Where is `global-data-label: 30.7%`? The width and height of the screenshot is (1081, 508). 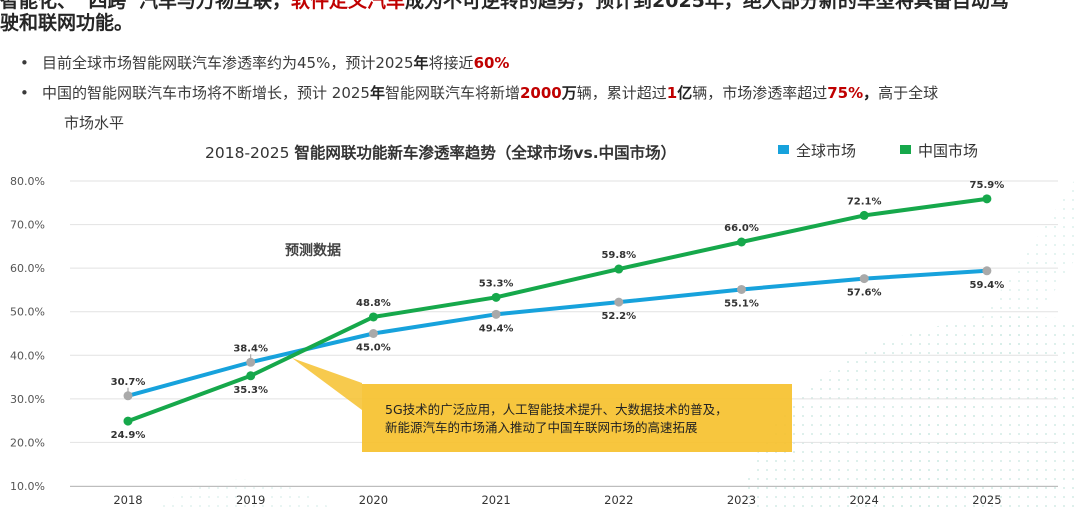 global-data-label: 30.7% is located at coordinates (128, 382).